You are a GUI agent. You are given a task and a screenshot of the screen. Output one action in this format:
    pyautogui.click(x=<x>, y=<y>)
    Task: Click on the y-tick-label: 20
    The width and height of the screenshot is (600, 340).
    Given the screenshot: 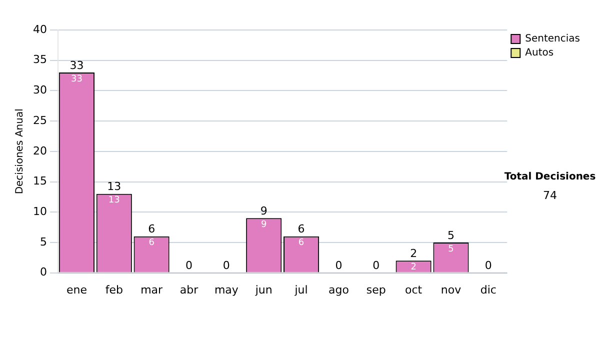 What is the action you would take?
    pyautogui.click(x=39, y=151)
    